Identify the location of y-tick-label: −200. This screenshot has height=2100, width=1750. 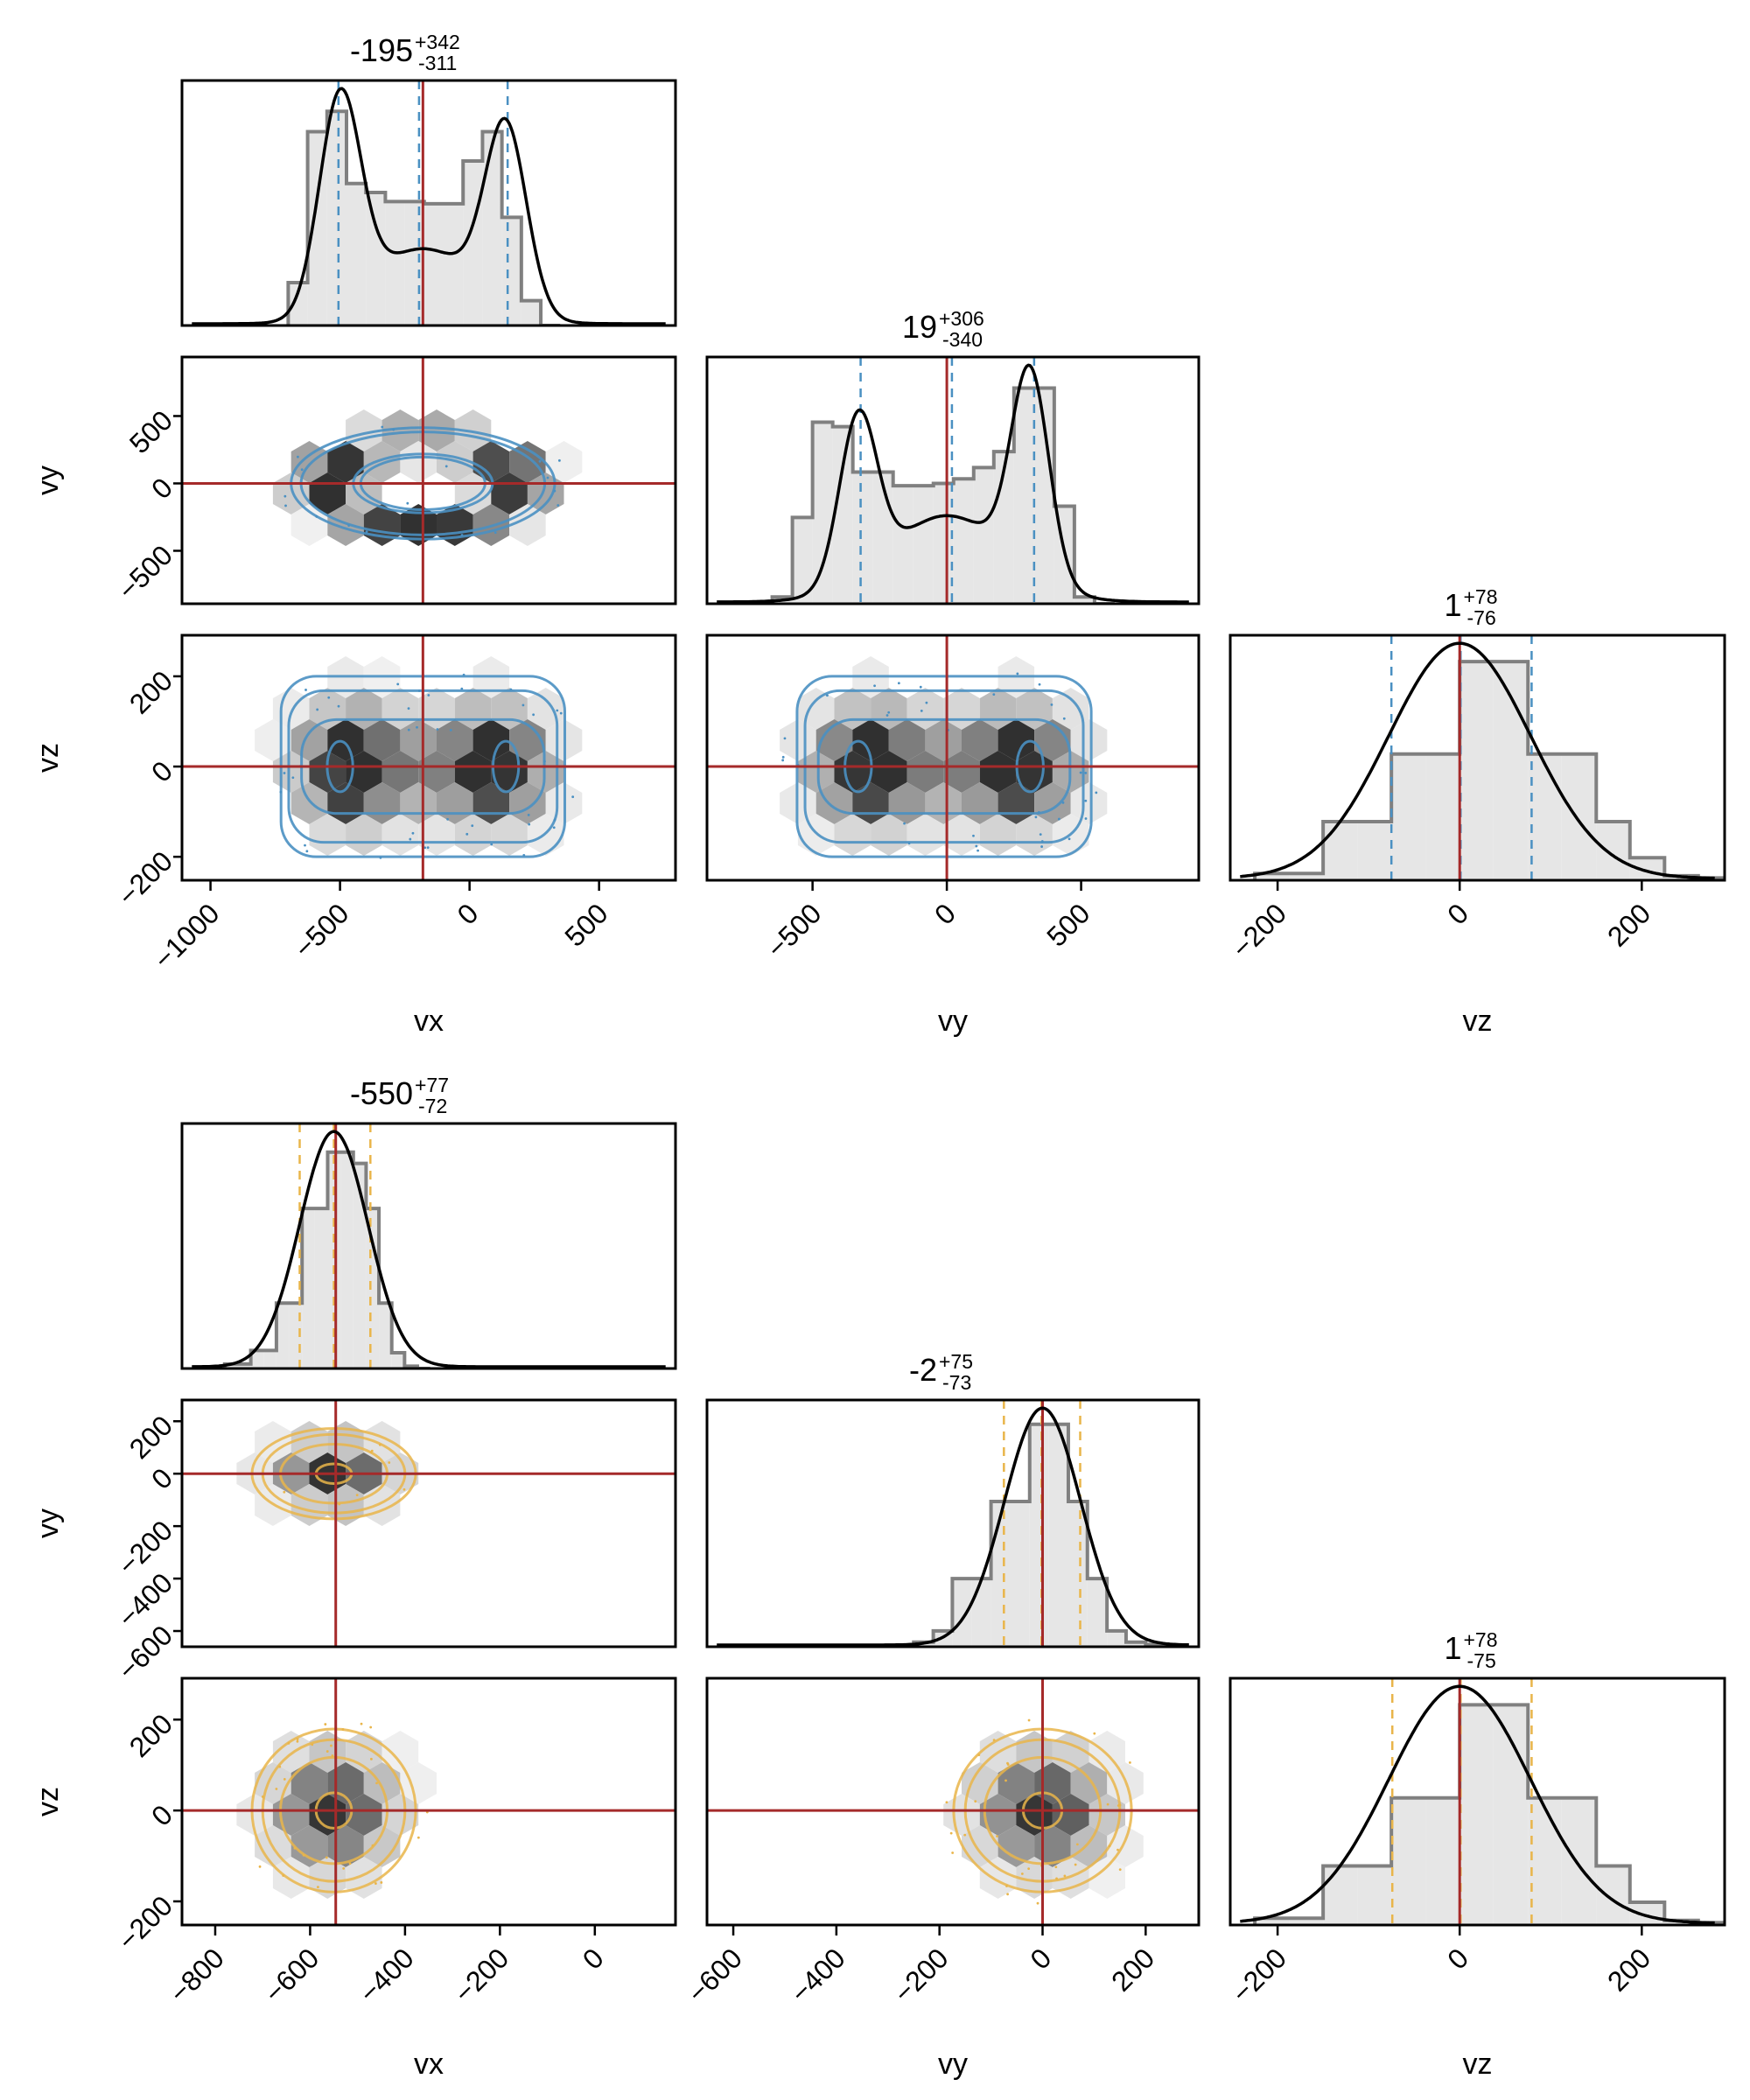
(145, 1548).